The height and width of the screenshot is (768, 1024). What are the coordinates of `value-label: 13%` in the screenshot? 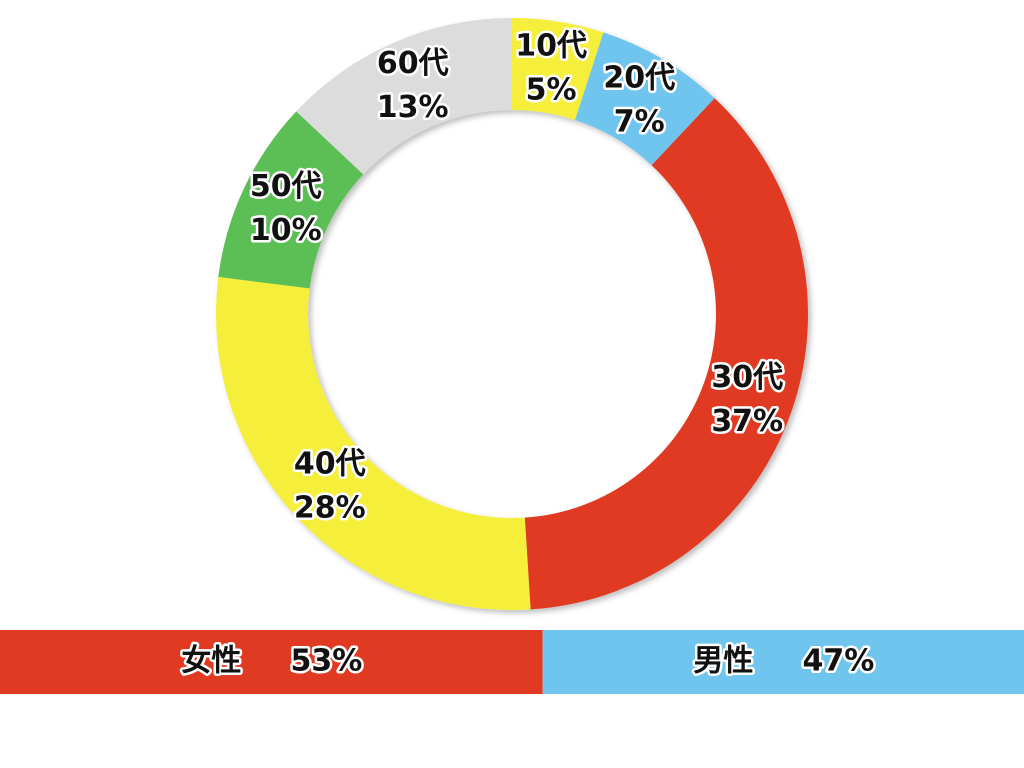 It's located at (413, 107).